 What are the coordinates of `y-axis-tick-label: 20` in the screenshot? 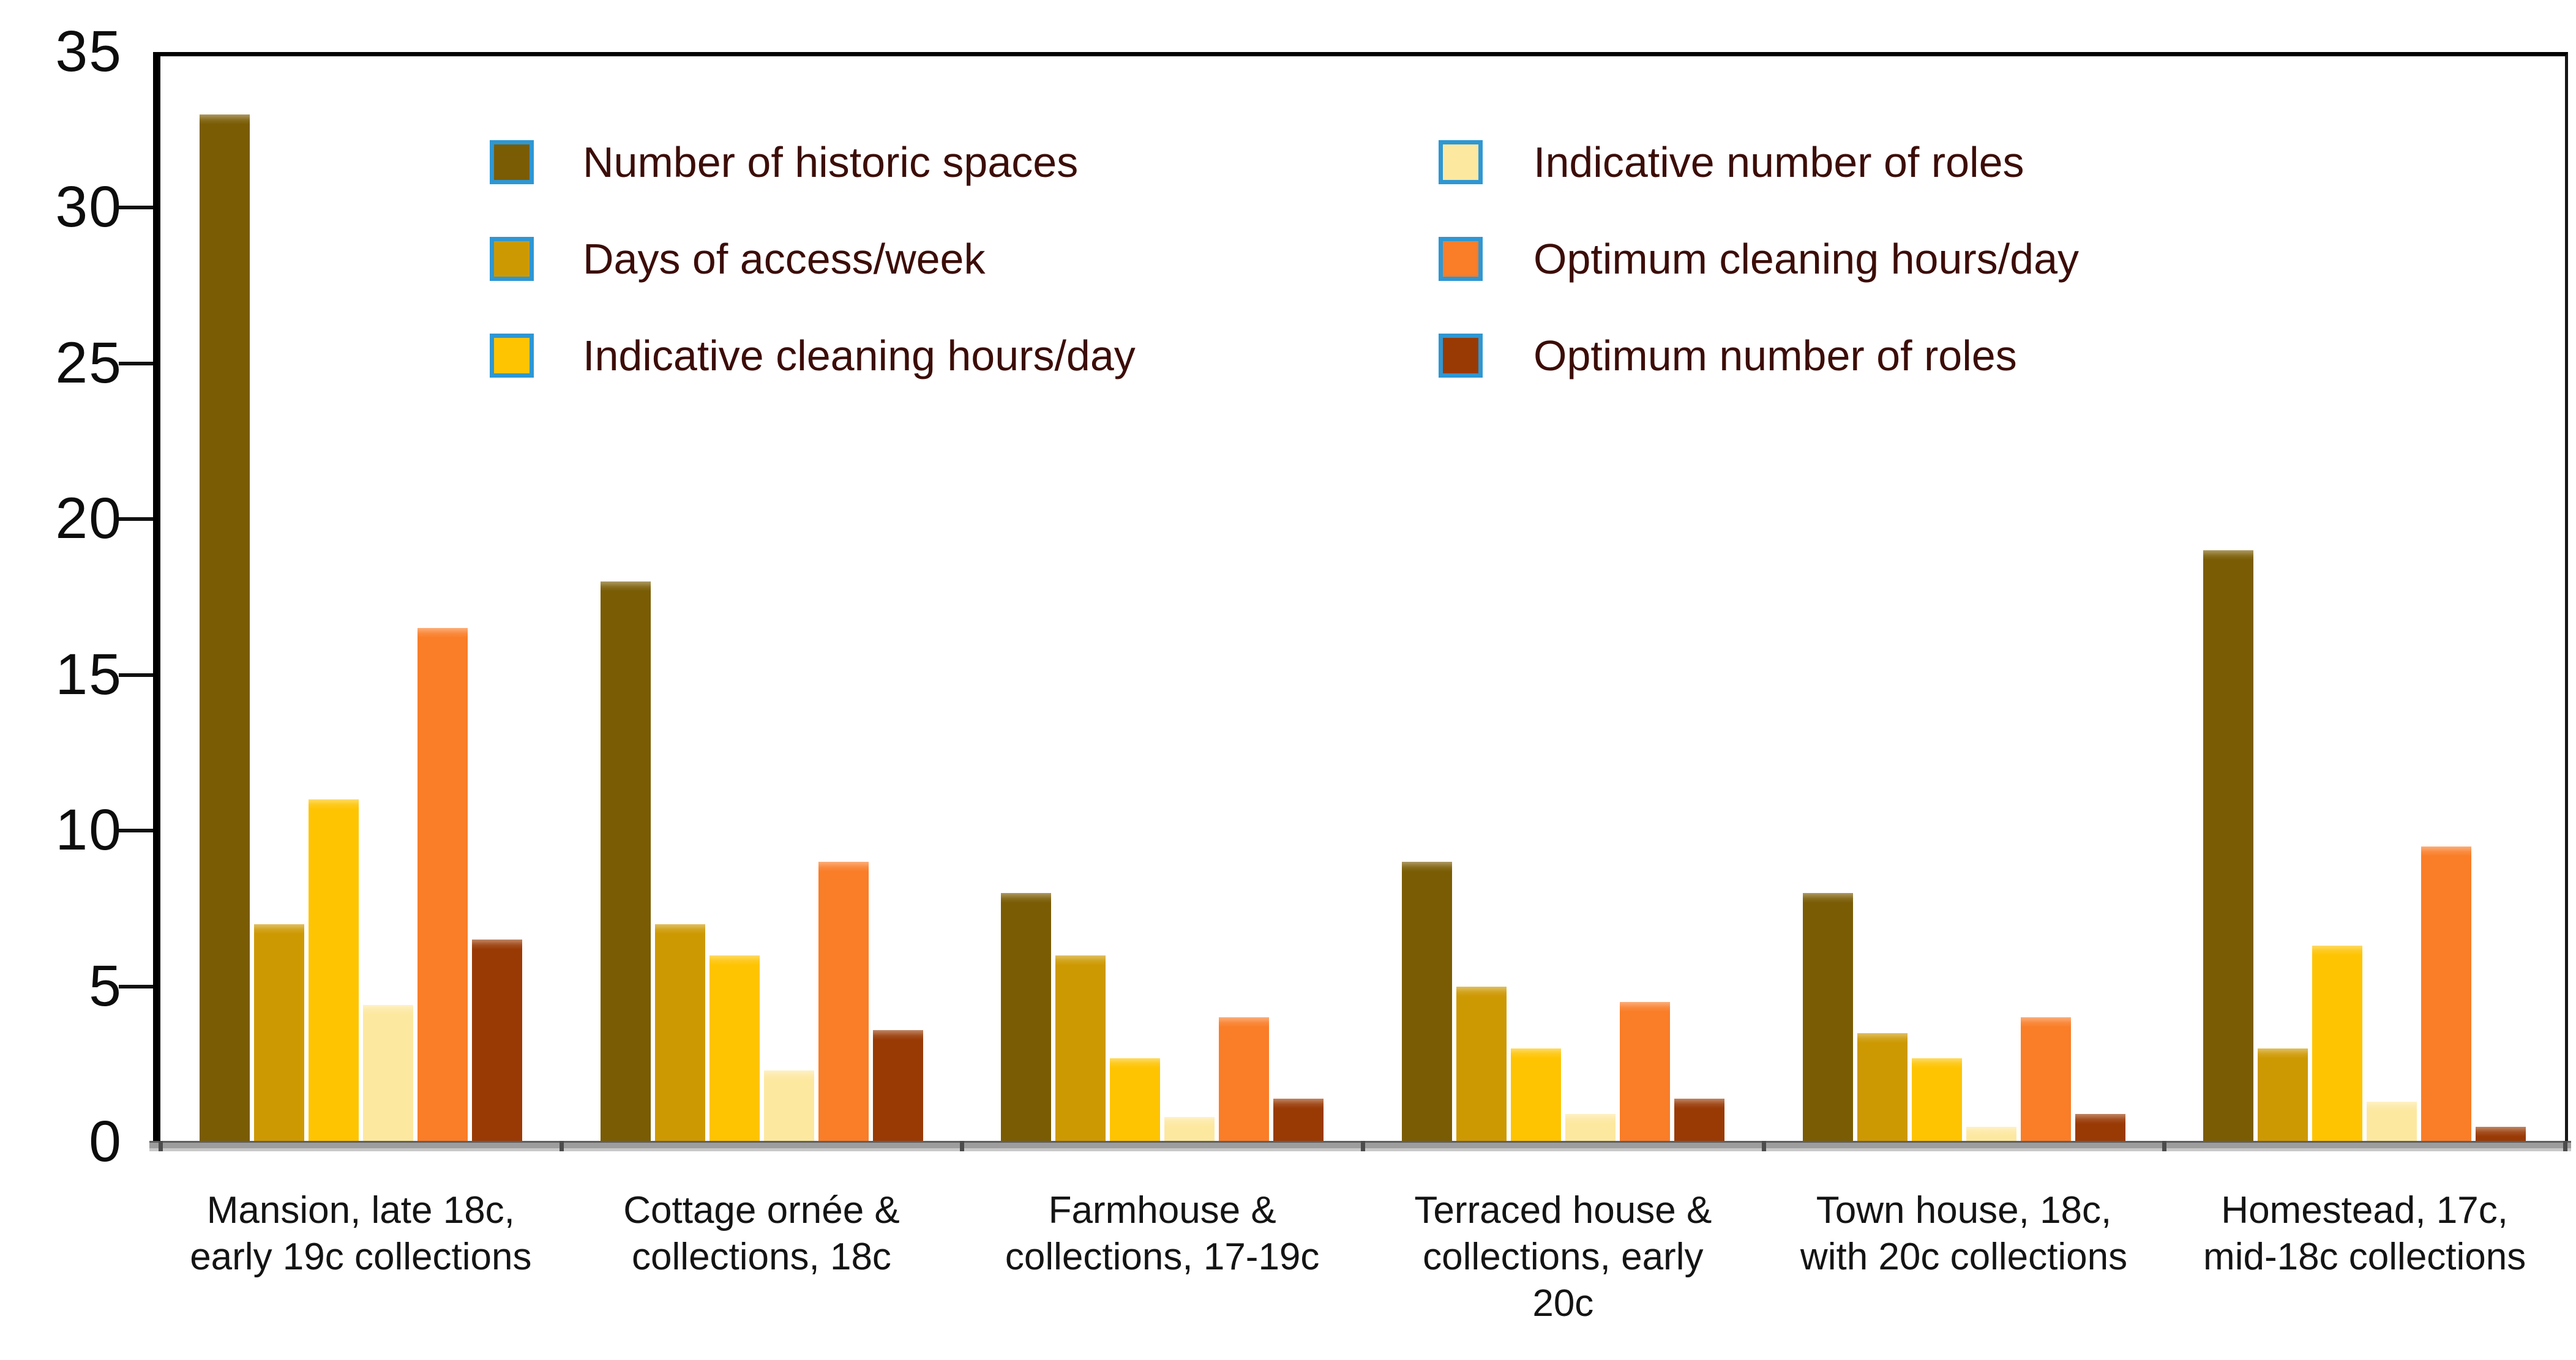 It's located at (88, 518).